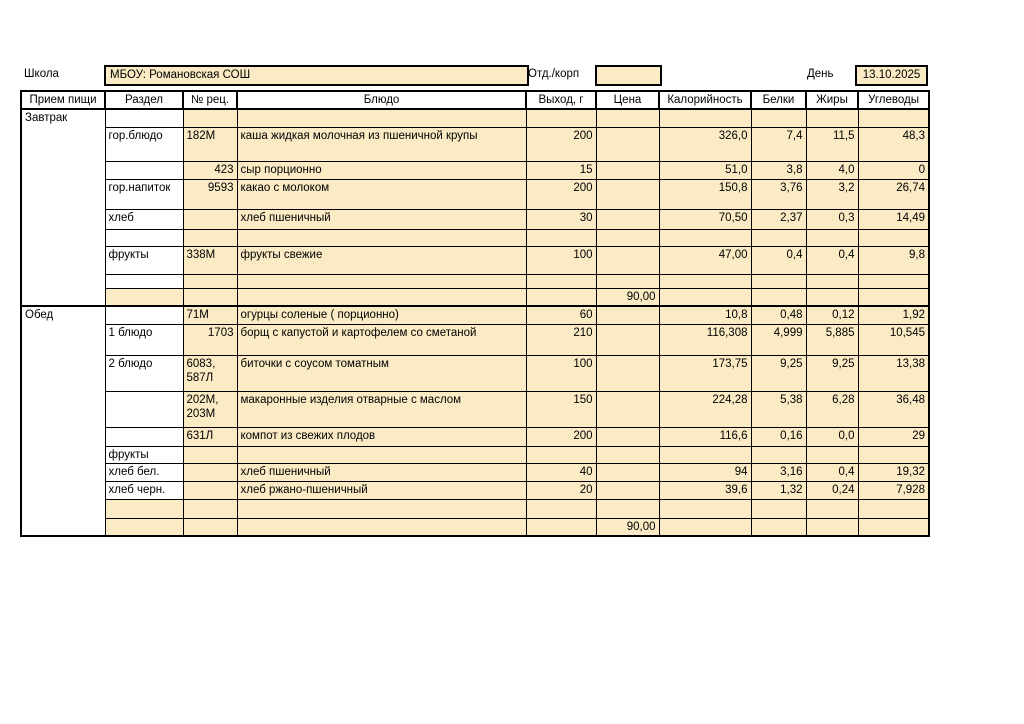 Image resolution: width=1024 pixels, height=724 pixels. What do you see at coordinates (893, 170) in the screenshot?
I see `cell-carbs: 0` at bounding box center [893, 170].